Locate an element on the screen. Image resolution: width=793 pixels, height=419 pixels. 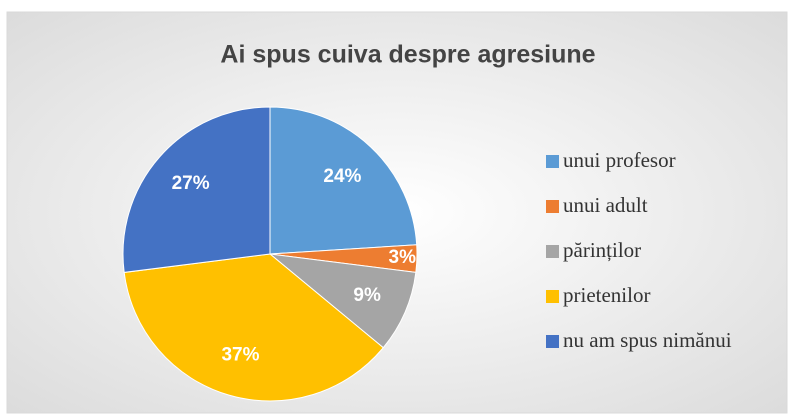
data-label: 3% is located at coordinates (403, 257).